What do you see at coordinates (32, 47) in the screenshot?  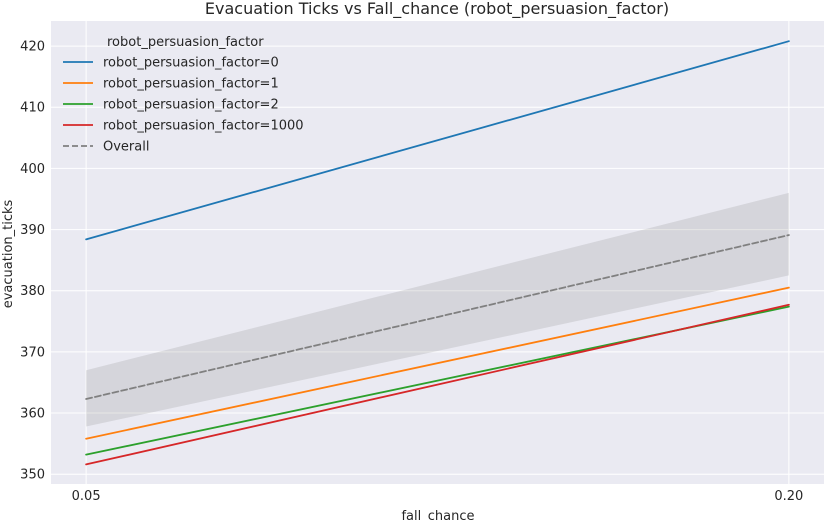 I see `y-tick-label: 420` at bounding box center [32, 47].